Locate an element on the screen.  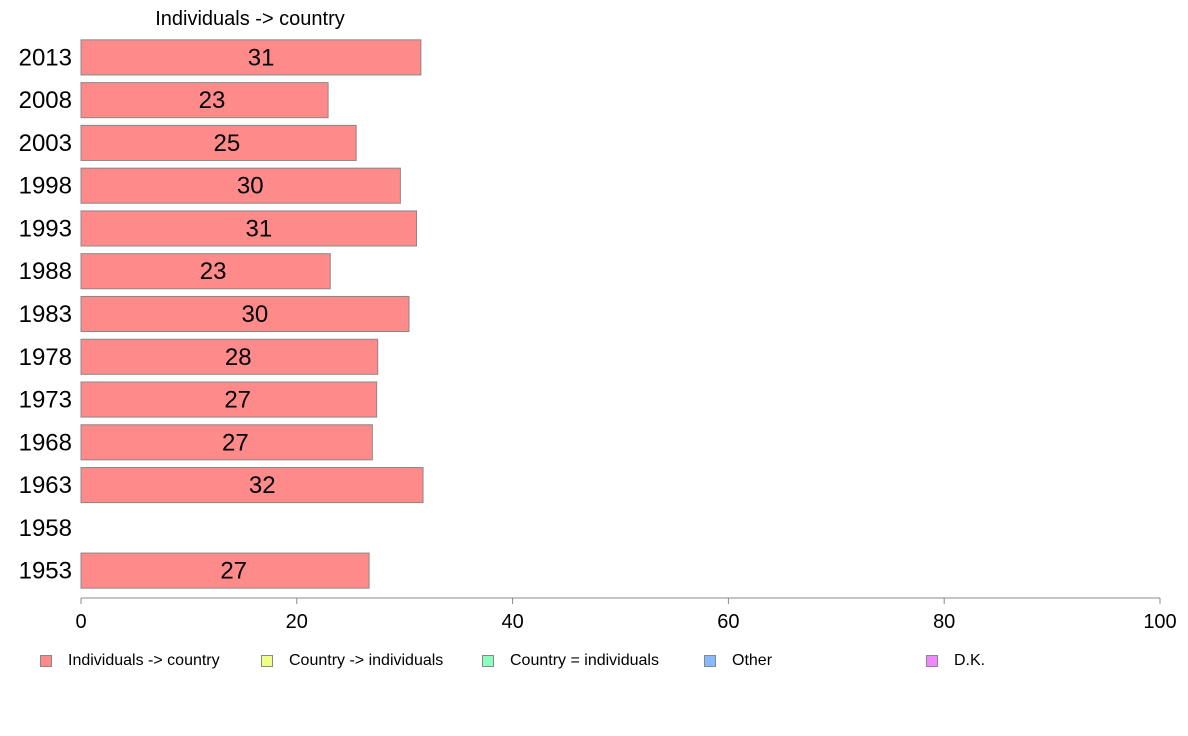
legend-label: Other is located at coordinates (752, 660).